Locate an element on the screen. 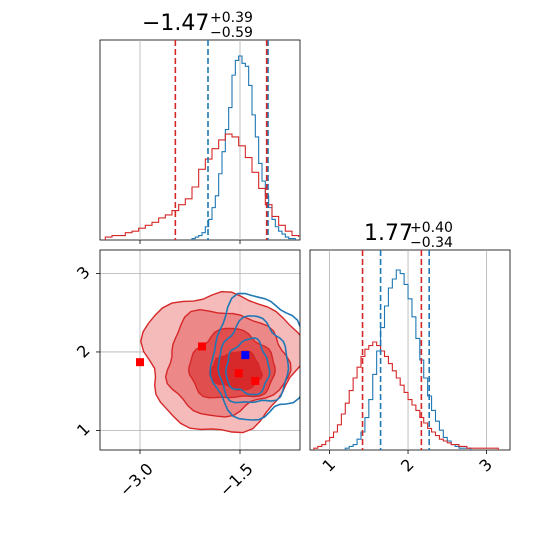 The height and width of the screenshot is (550, 550). contour-frame is located at coordinates (200, 350).